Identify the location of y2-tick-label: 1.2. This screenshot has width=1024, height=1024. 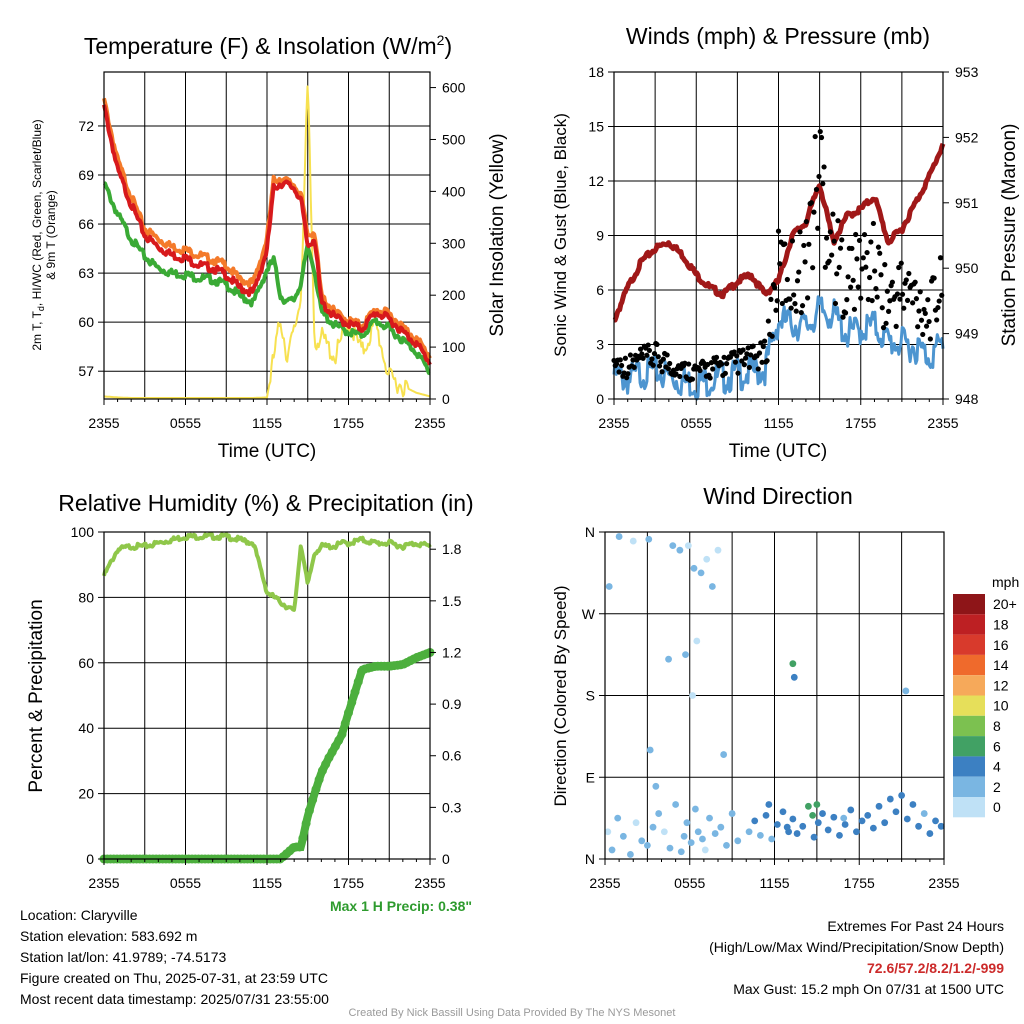
(452, 652).